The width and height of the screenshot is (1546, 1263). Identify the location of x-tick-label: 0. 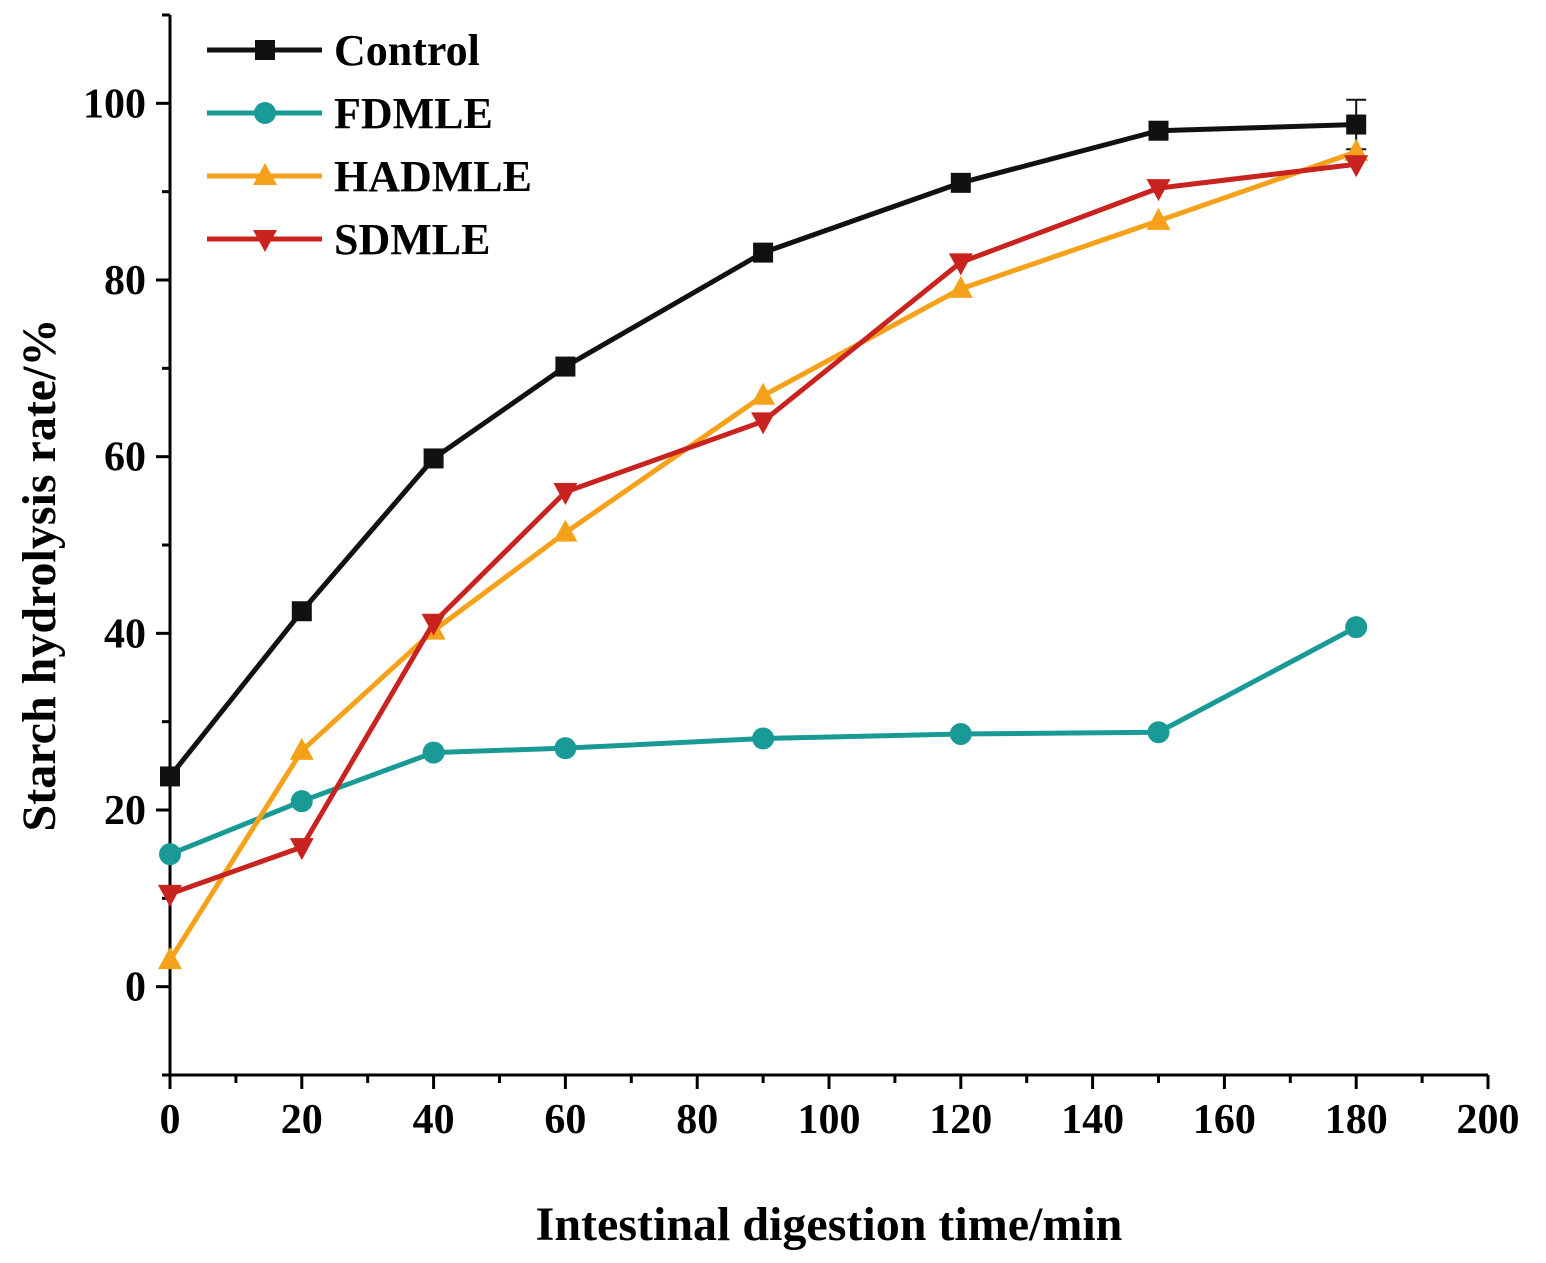
(170, 1120).